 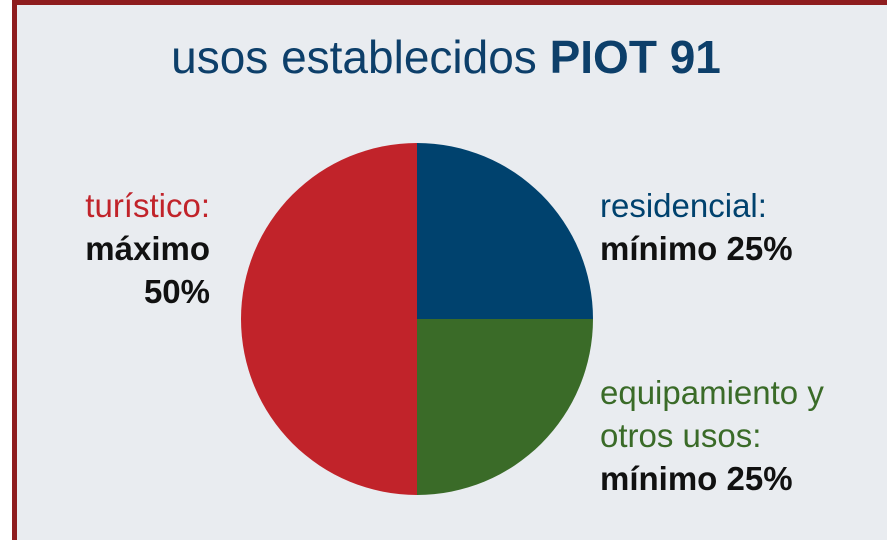 What do you see at coordinates (683, 205) in the screenshot?
I see `slice-name: residencial:` at bounding box center [683, 205].